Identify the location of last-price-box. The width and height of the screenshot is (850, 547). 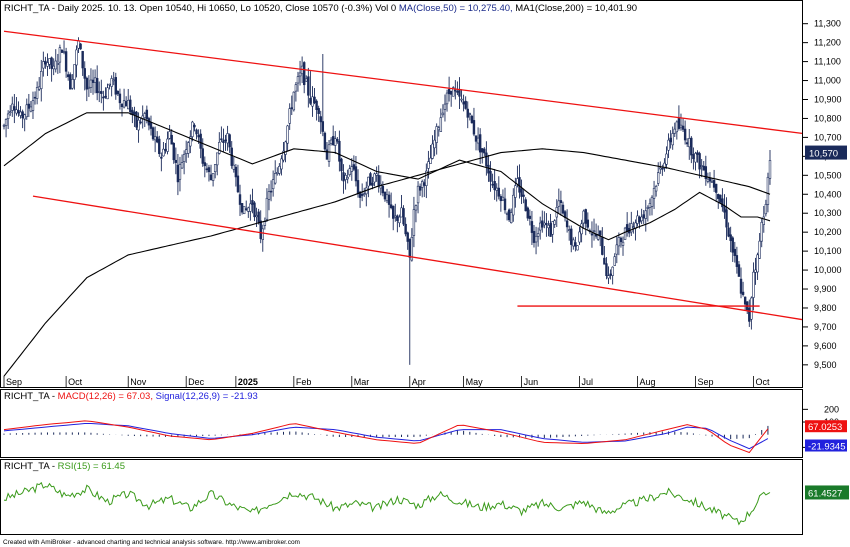
(826, 152).